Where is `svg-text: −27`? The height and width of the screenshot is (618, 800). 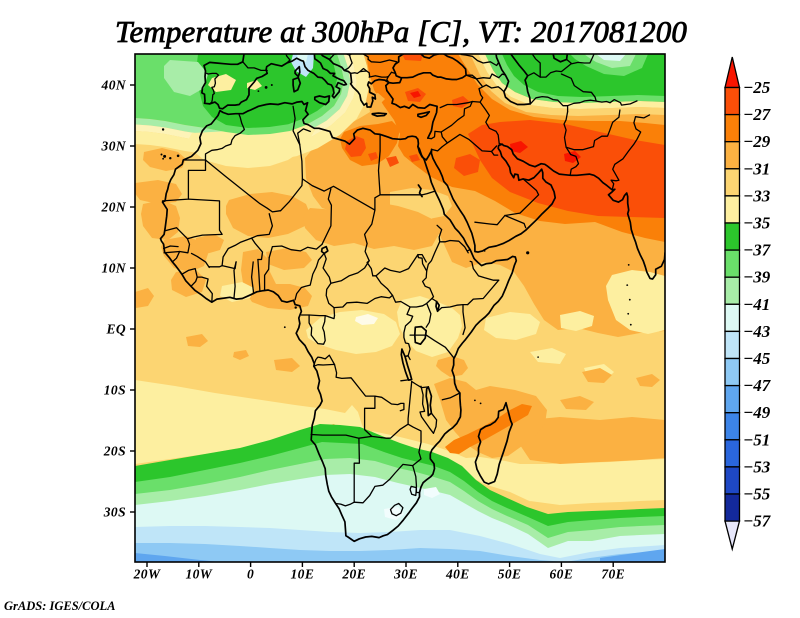 svg-text: −27 is located at coordinates (757, 114).